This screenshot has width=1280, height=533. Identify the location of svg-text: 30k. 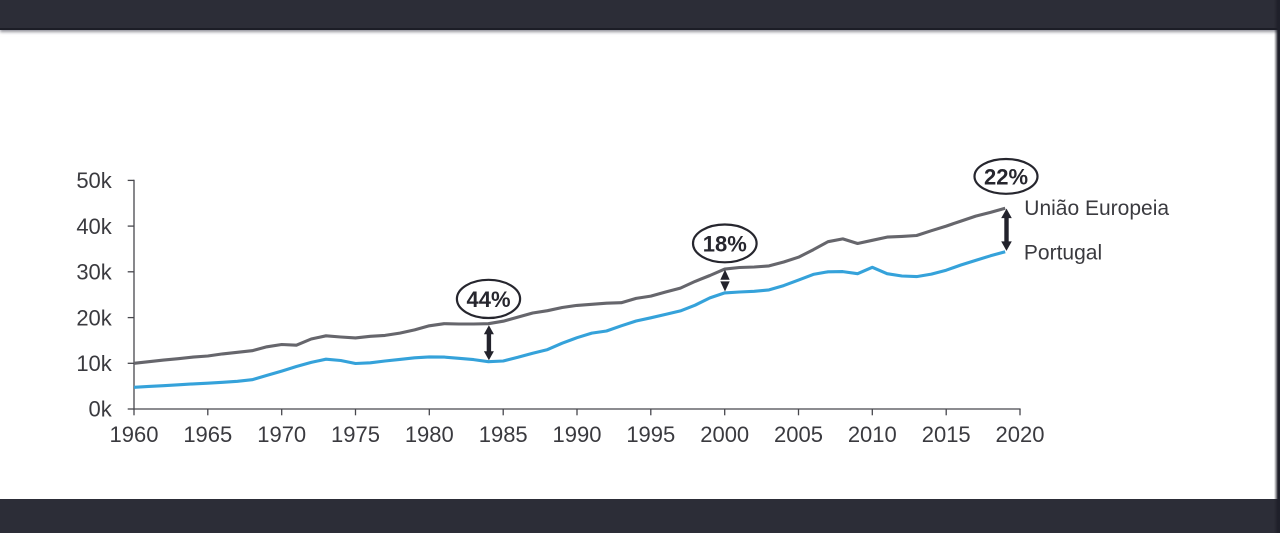
(94, 272).